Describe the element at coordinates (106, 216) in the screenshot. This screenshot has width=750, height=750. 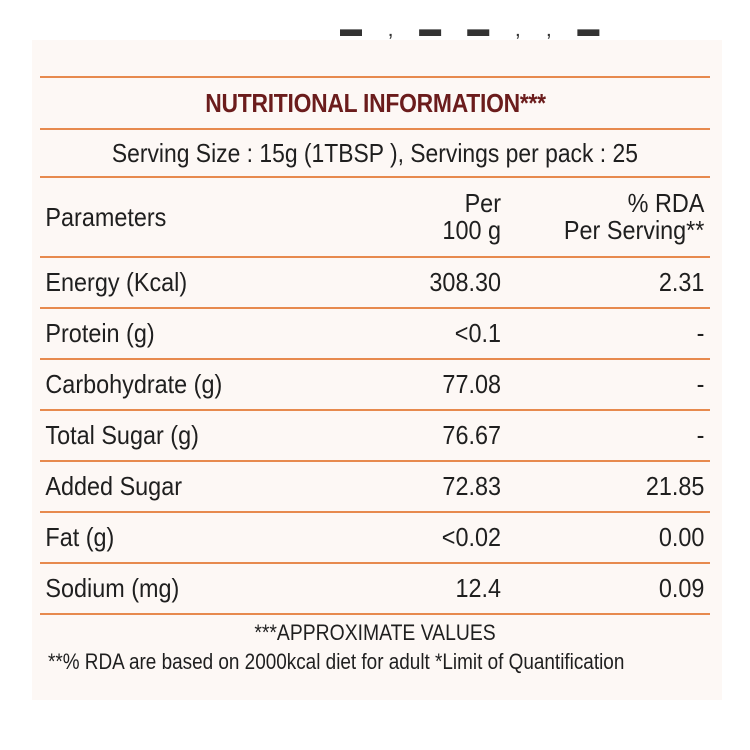
I see `header-parameters: Parameters` at that location.